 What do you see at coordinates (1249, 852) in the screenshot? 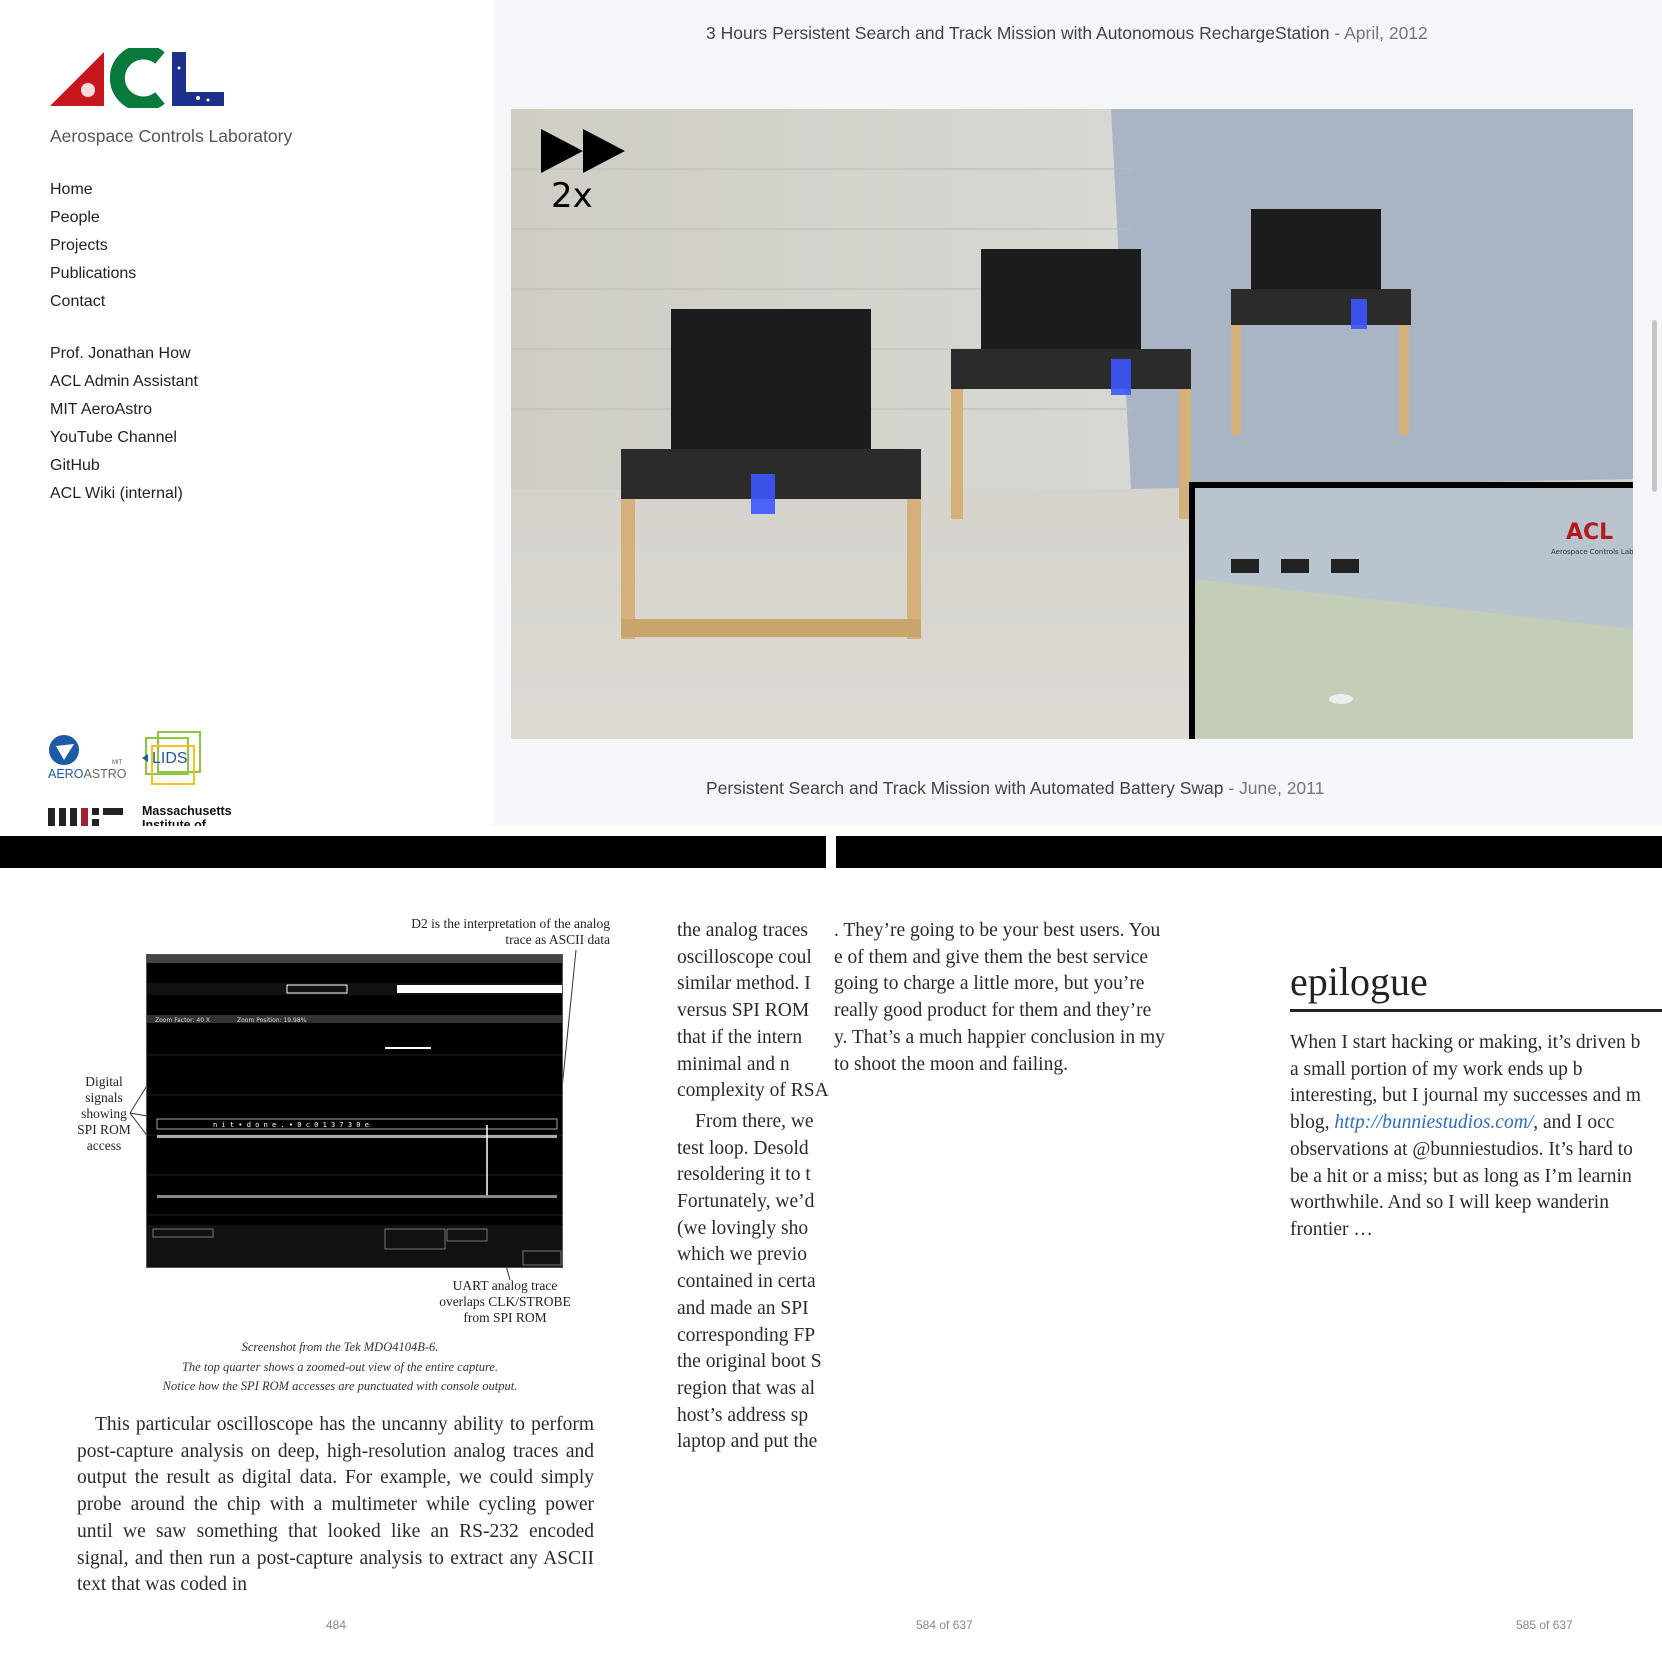
I see `divider-bar-right` at bounding box center [1249, 852].